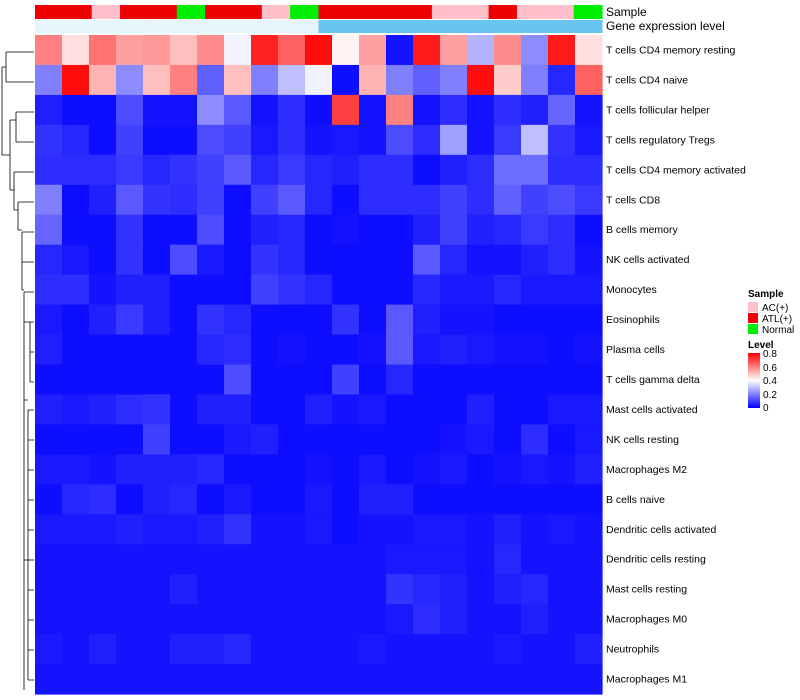  I want to click on level-legend-title: Level, so click(761, 345).